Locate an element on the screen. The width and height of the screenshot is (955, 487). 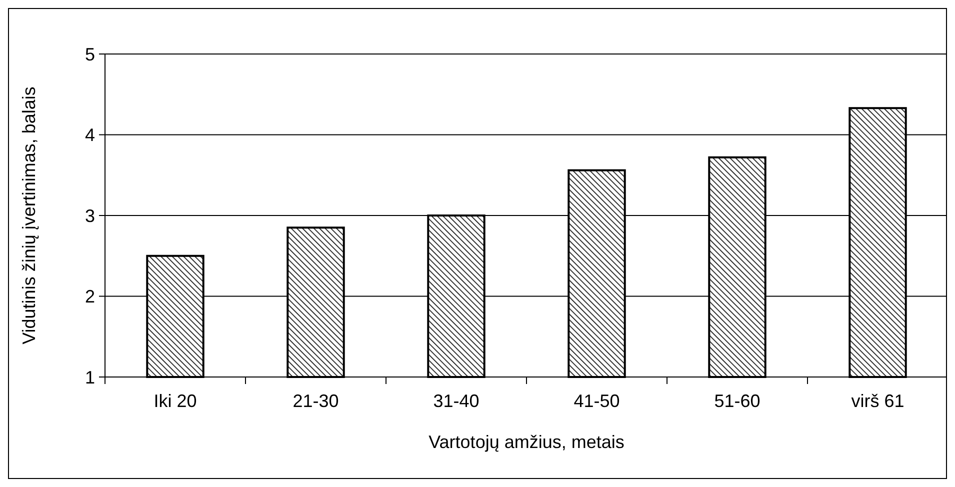
x-tick-label: virš 61 is located at coordinates (877, 401).